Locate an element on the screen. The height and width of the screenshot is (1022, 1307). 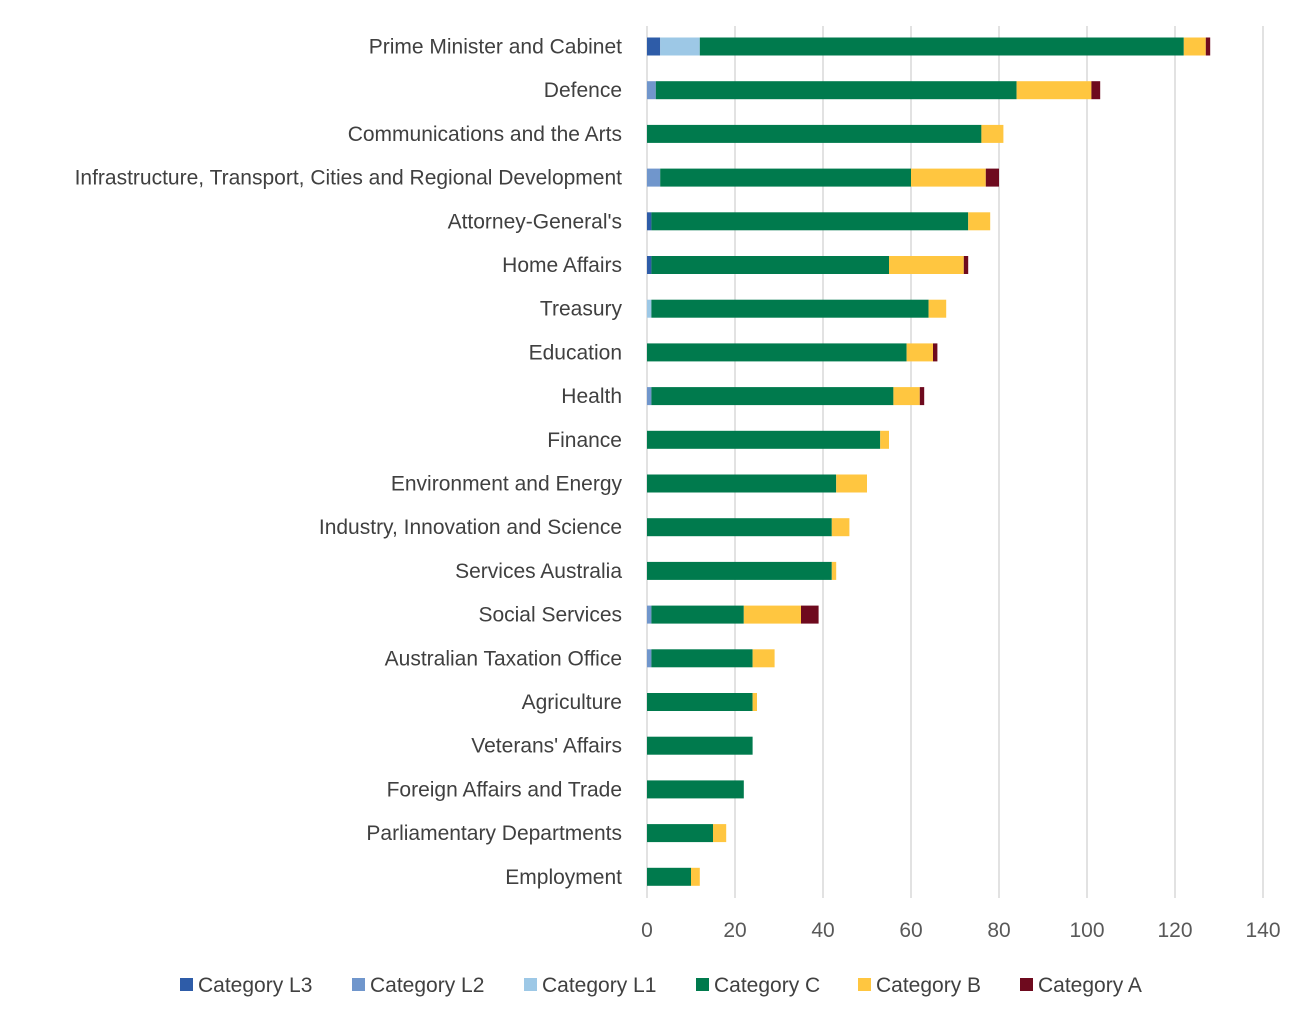
x-tick-label-100: 100 is located at coordinates (1086, 930).